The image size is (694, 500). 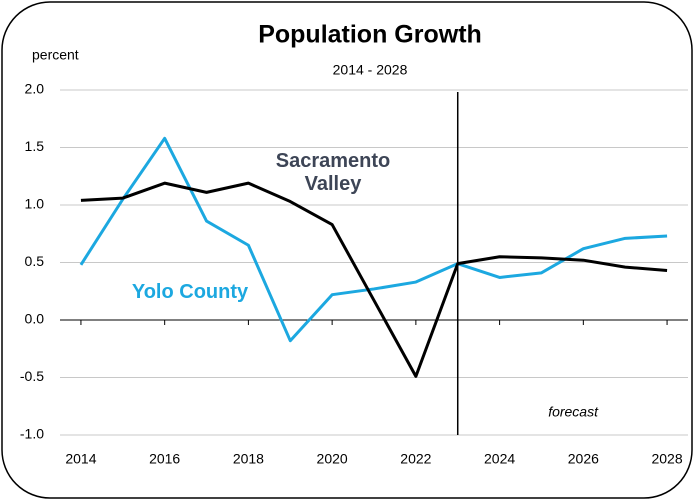 What do you see at coordinates (35, 261) in the screenshot?
I see `y-tick-label: 0.5` at bounding box center [35, 261].